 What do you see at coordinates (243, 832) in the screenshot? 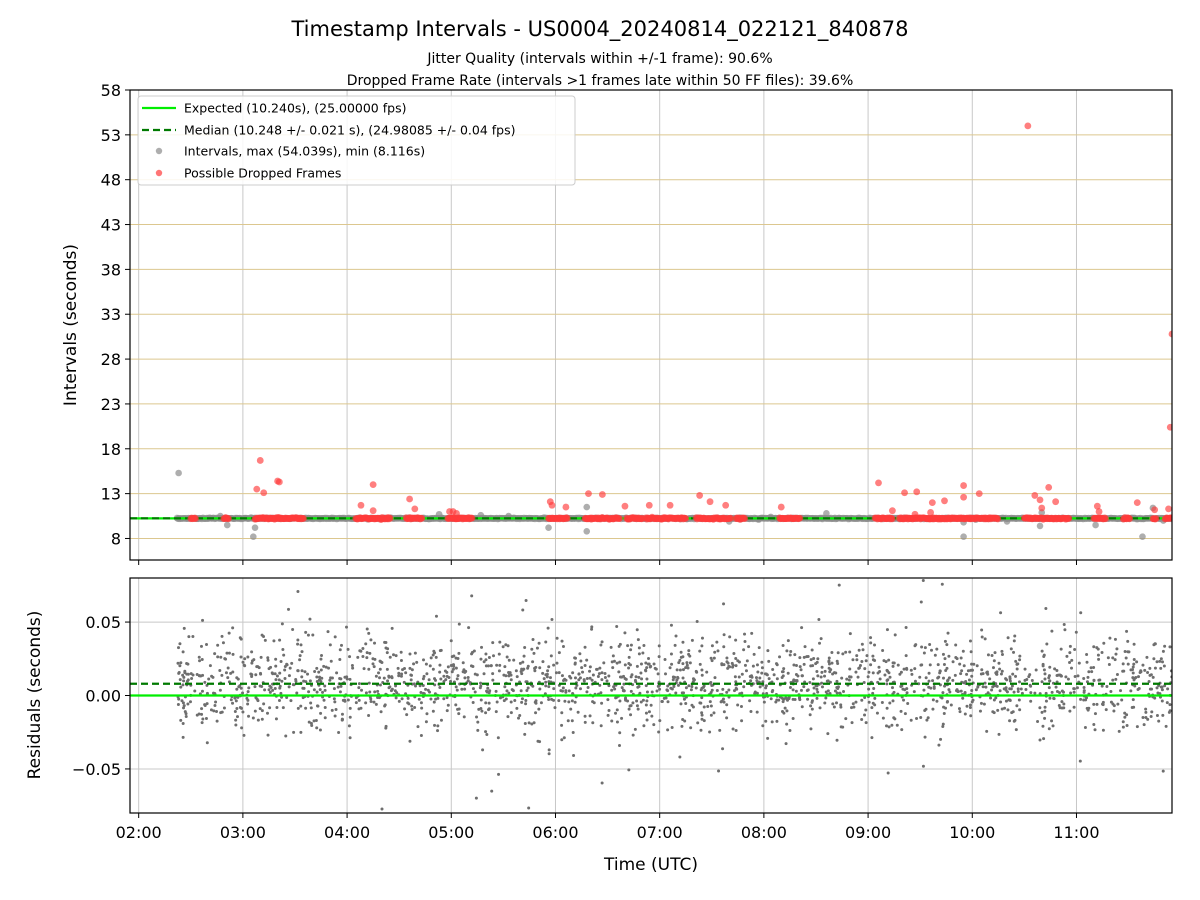
I see `x-tick-label: 03:00` at bounding box center [243, 832].